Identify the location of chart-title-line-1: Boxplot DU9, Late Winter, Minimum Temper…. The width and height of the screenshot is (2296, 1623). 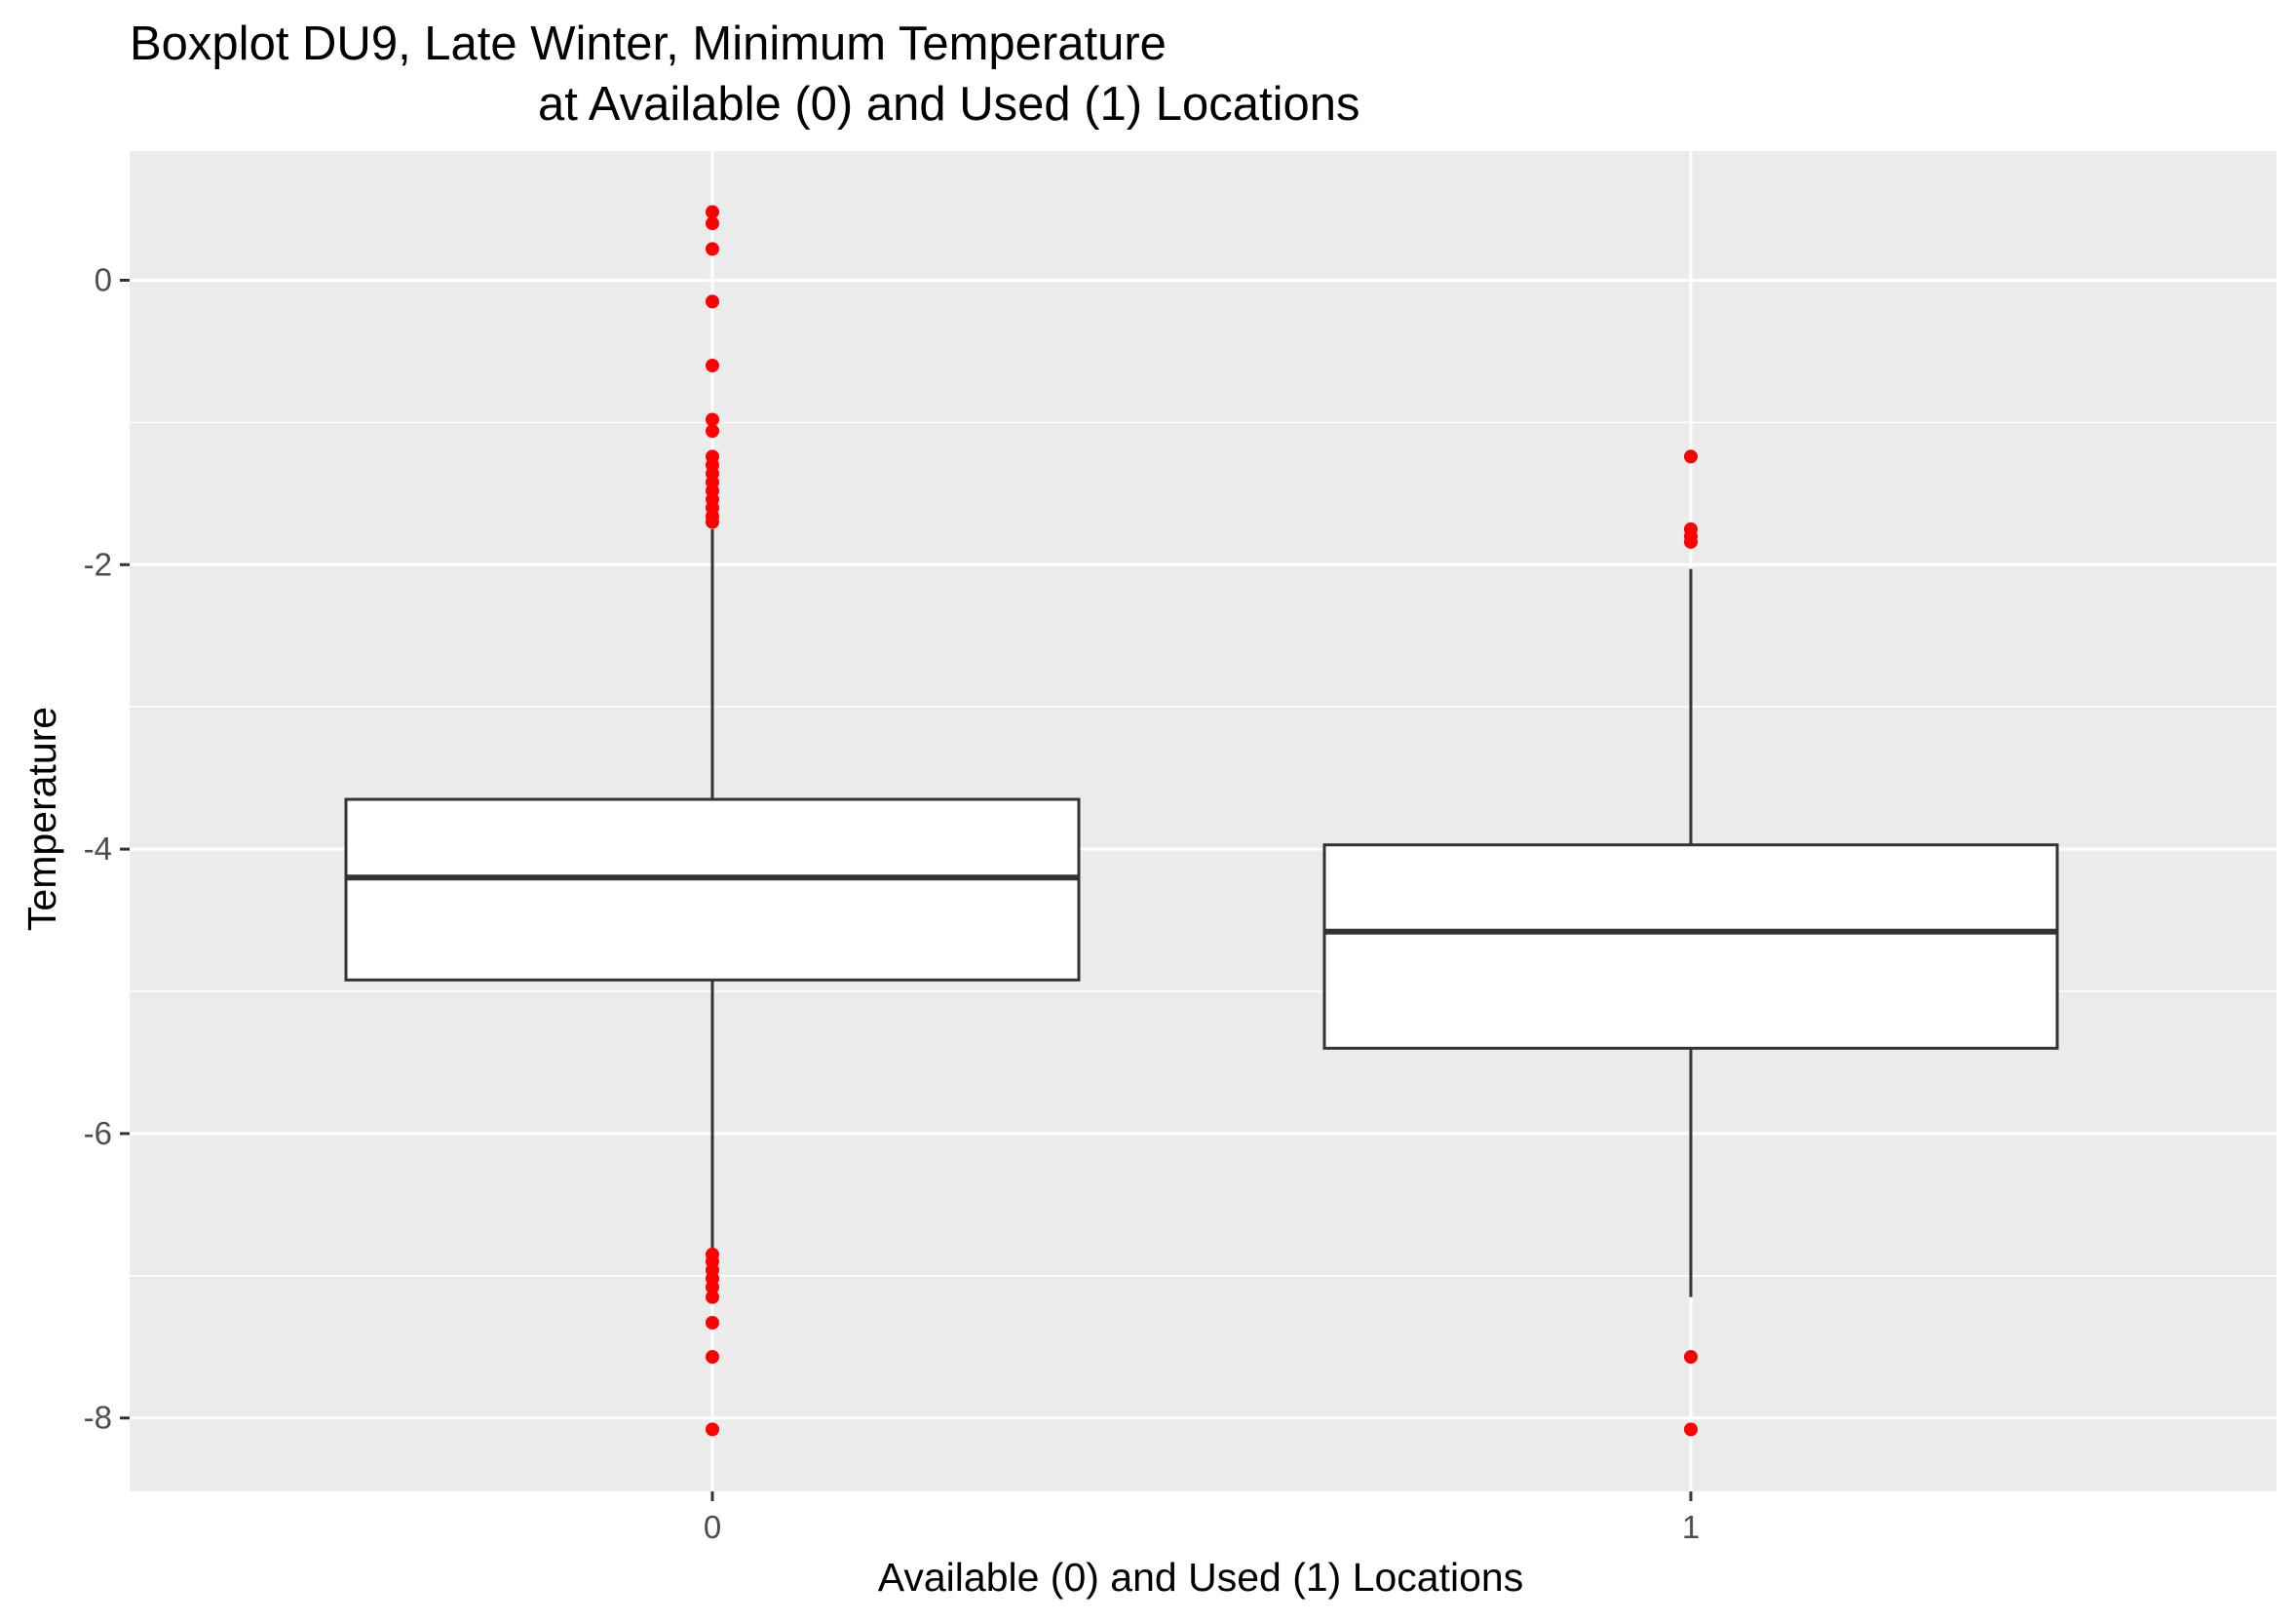
(648, 44).